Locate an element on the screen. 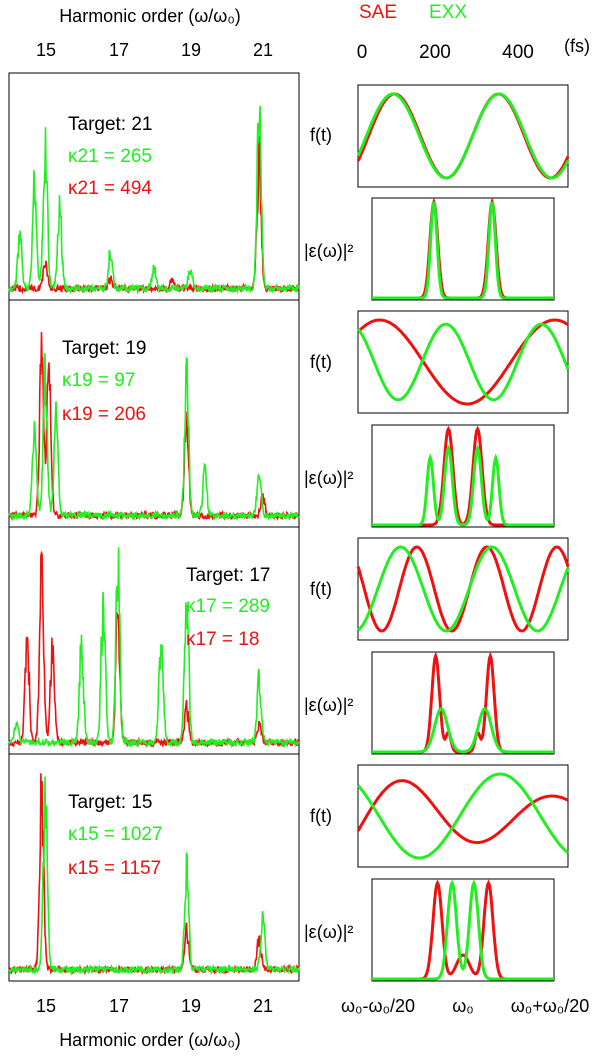  kappa-exx-17: κ17 = 289 is located at coordinates (228, 606).